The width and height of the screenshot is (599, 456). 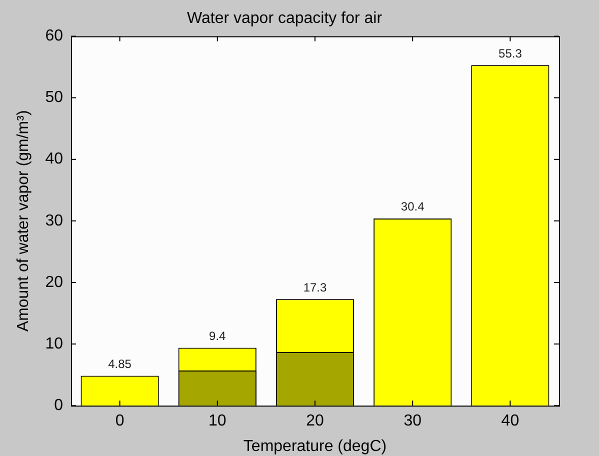 I want to click on chart-title: Water vapor capacity for air, so click(x=284, y=19).